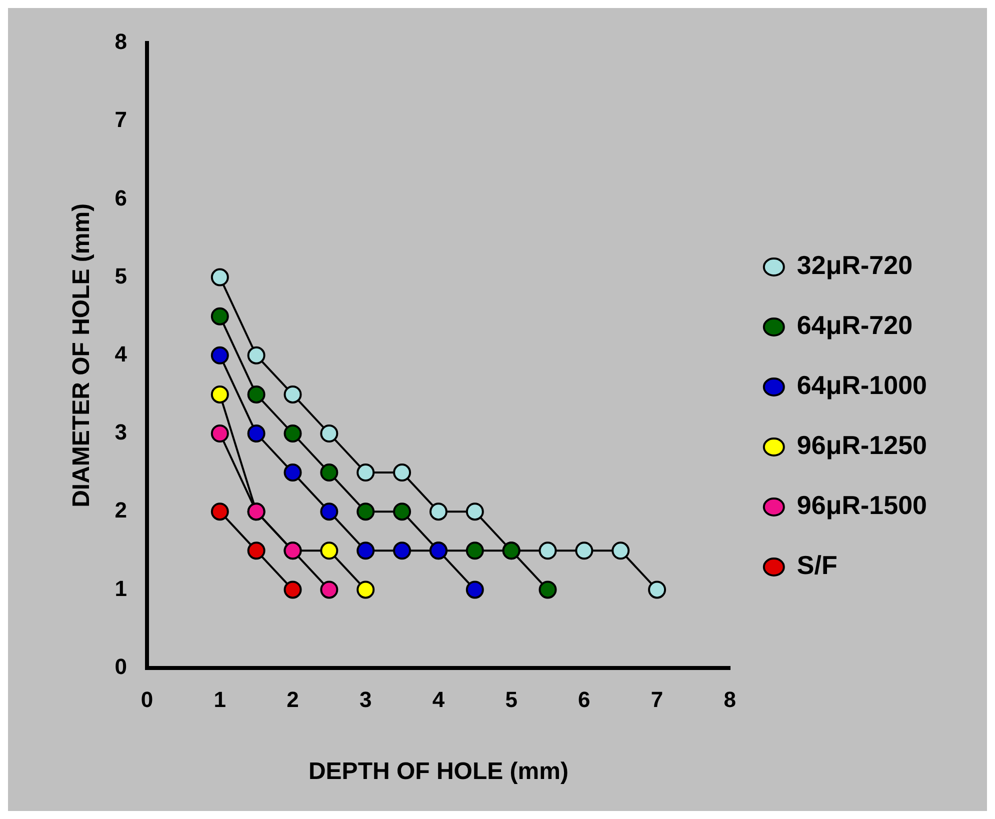 The image size is (995, 819). What do you see at coordinates (121, 275) in the screenshot?
I see `y-tick-label: 5` at bounding box center [121, 275].